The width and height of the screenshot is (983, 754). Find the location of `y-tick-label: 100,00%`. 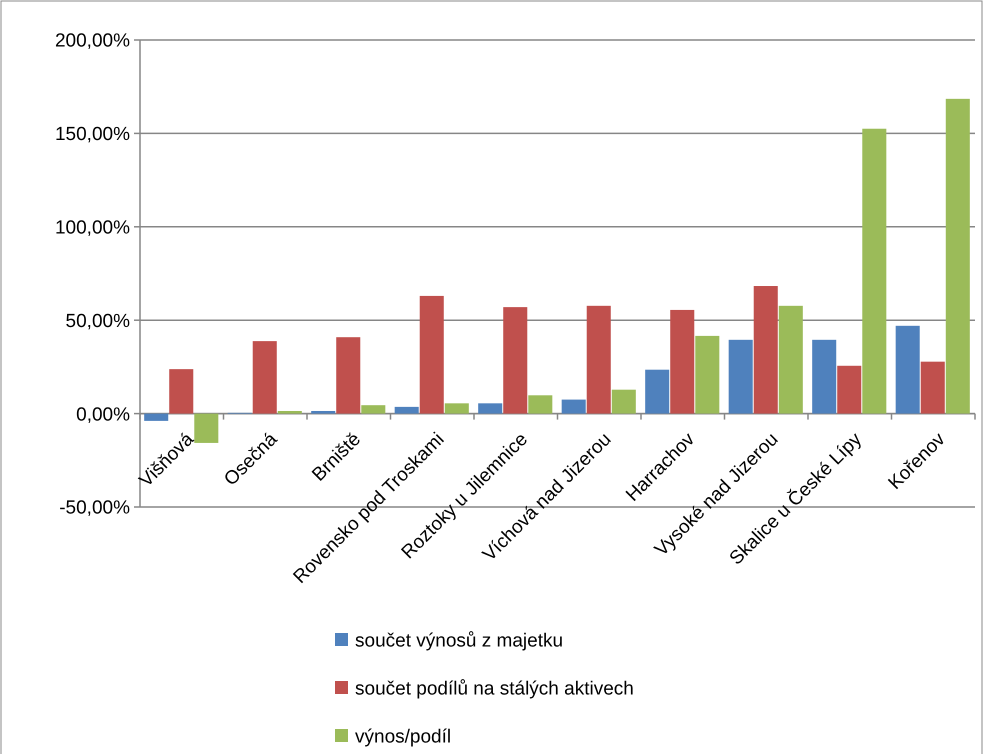

y-tick-label: 100,00% is located at coordinates (92, 227).